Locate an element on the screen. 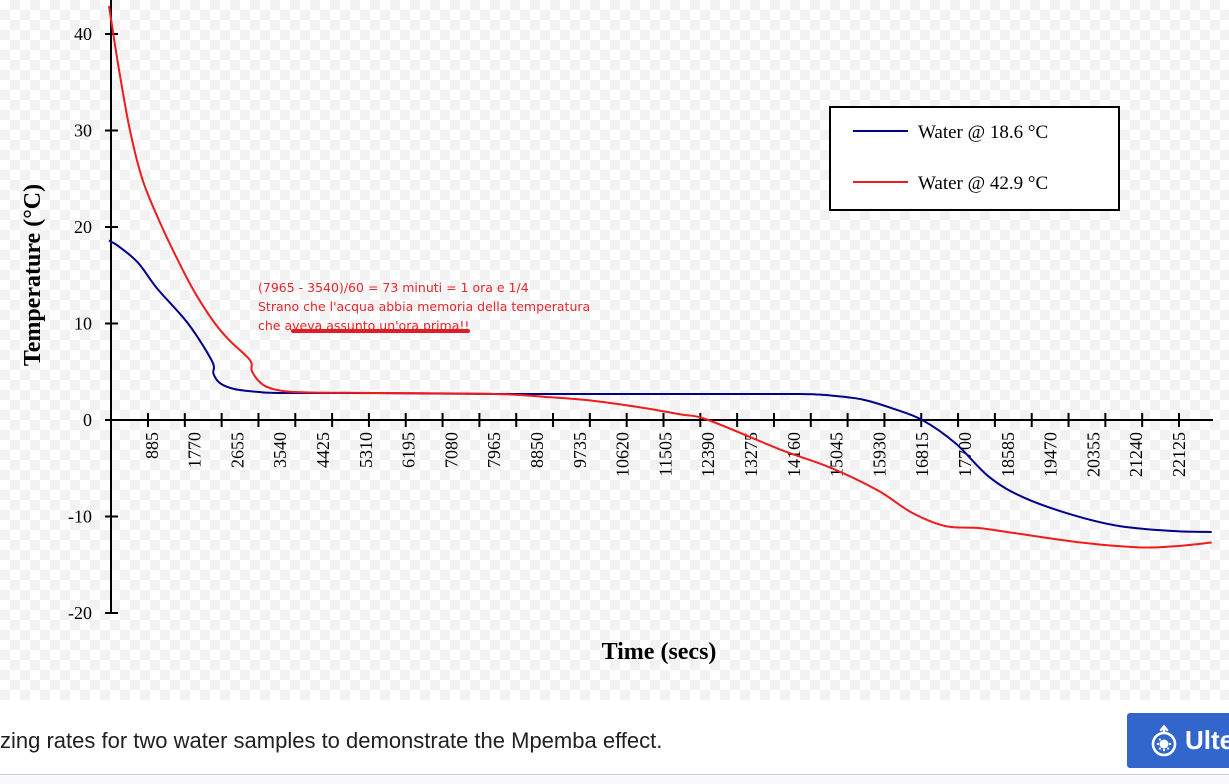 The width and height of the screenshot is (1229, 784). x-tick-label: 1770 is located at coordinates (195, 450).